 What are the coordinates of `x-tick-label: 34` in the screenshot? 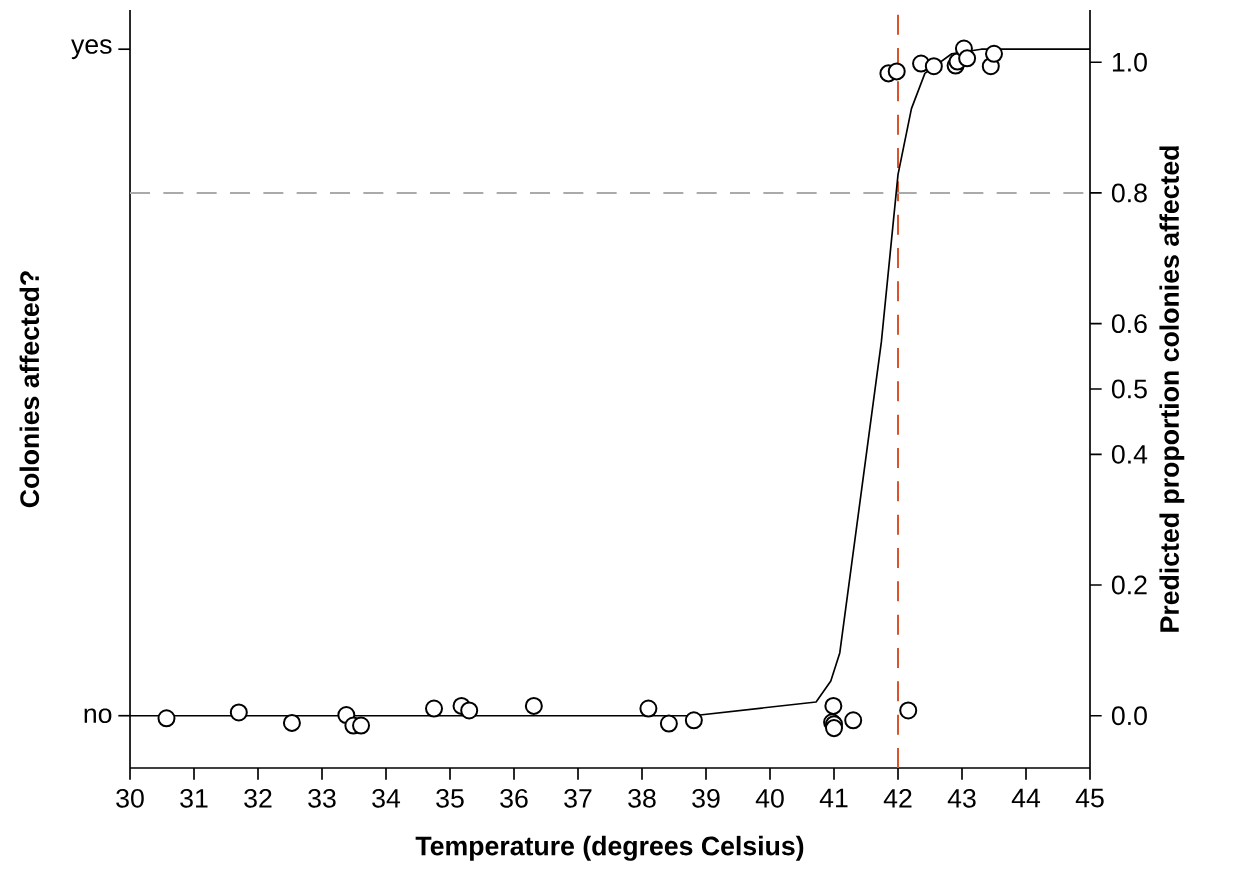 It's located at (386, 798).